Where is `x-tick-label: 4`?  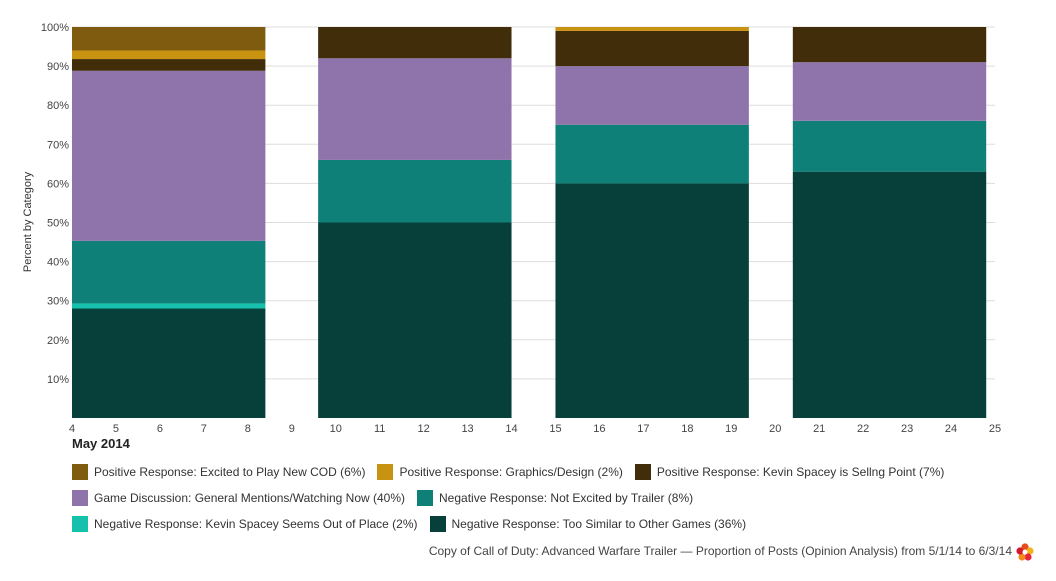 x-tick-label: 4 is located at coordinates (72, 429).